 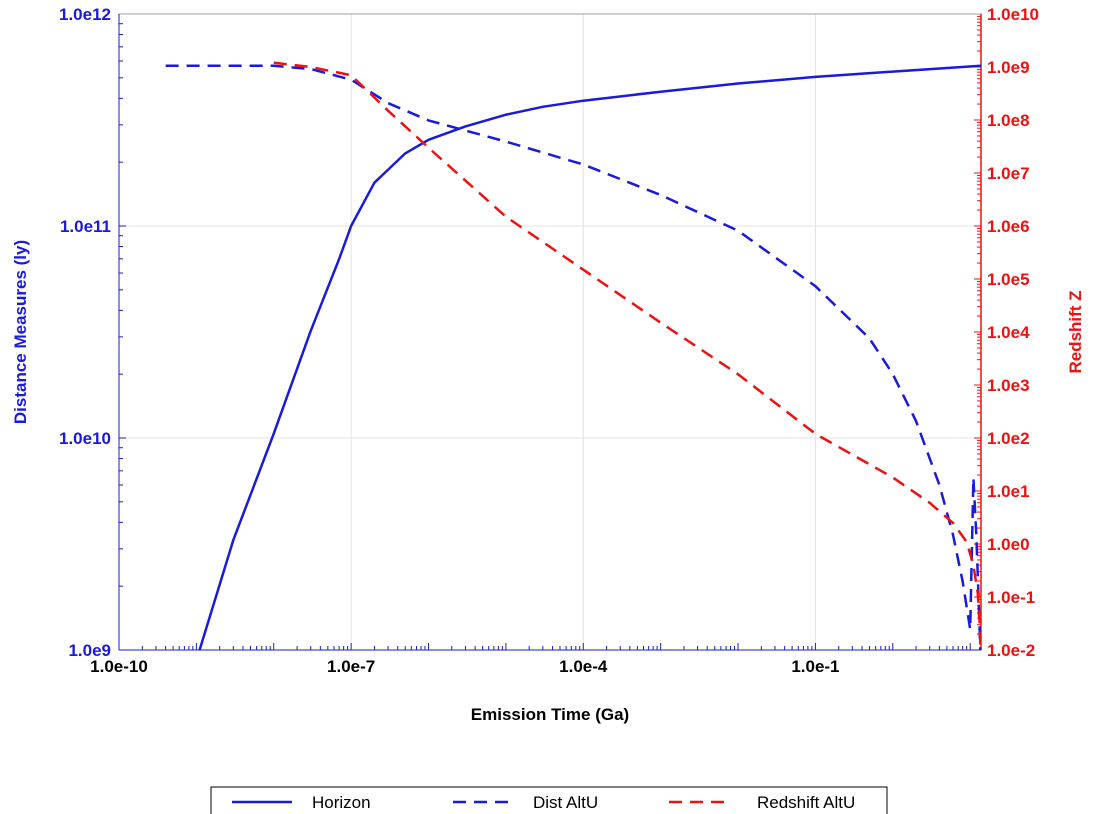 I want to click on y-left-tick-label: 1.0e11, so click(x=85, y=226).